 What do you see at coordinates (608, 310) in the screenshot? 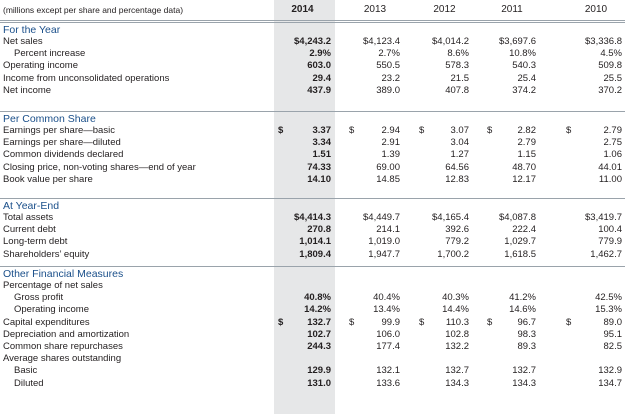
I see `cell-value: 15.3%` at bounding box center [608, 310].